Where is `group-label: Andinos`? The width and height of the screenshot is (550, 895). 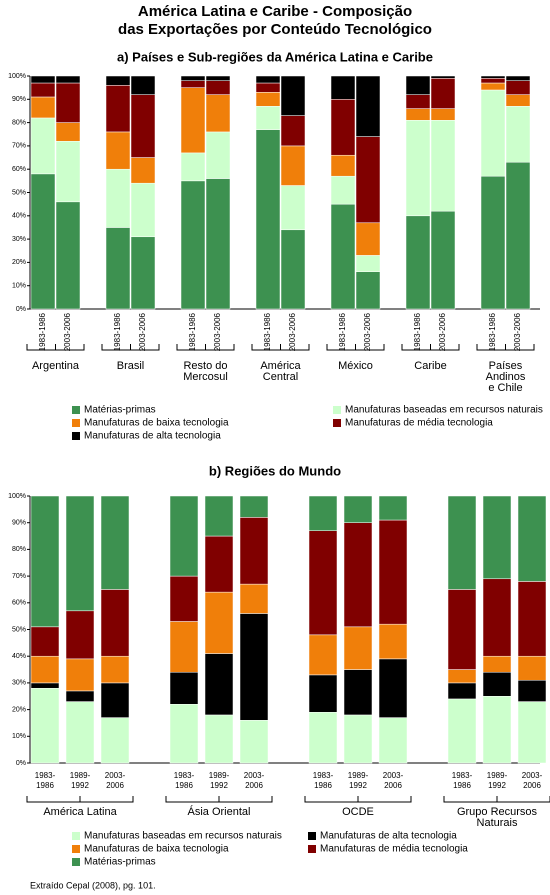 group-label: Andinos is located at coordinates (506, 377).